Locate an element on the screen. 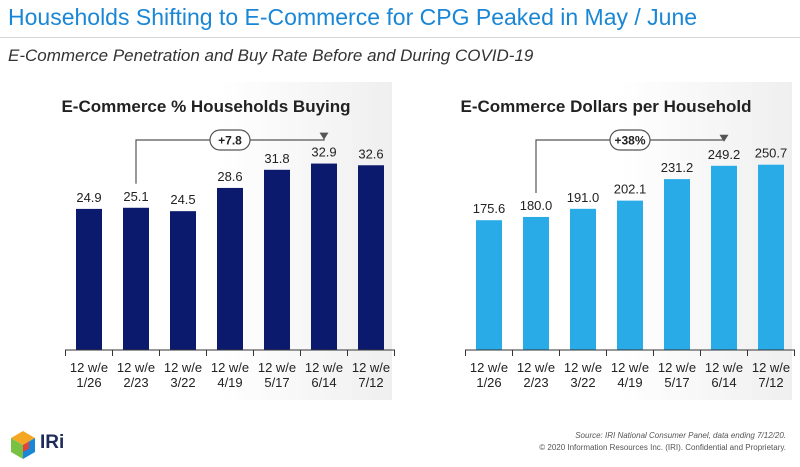  data-label: 31.8 is located at coordinates (276, 158).